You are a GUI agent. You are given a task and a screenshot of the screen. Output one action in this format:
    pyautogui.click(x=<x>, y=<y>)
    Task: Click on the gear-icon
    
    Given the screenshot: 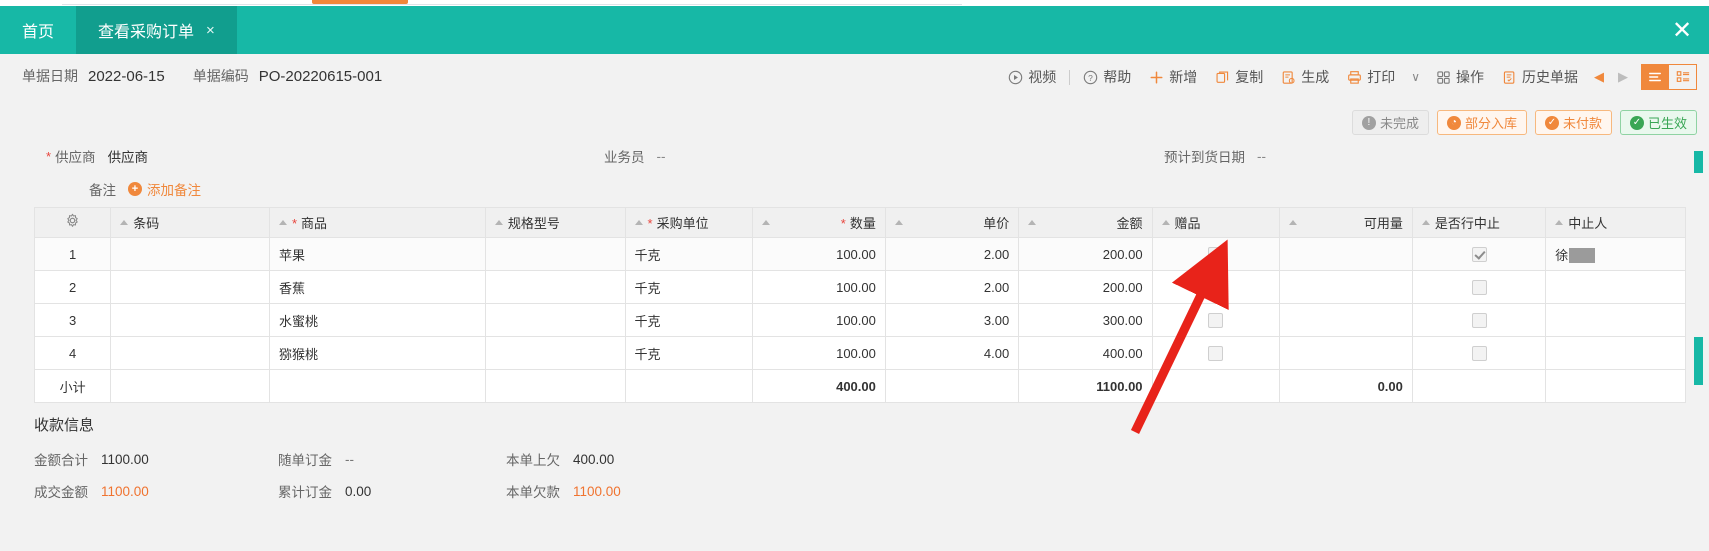 What is the action you would take?
    pyautogui.click(x=72, y=222)
    